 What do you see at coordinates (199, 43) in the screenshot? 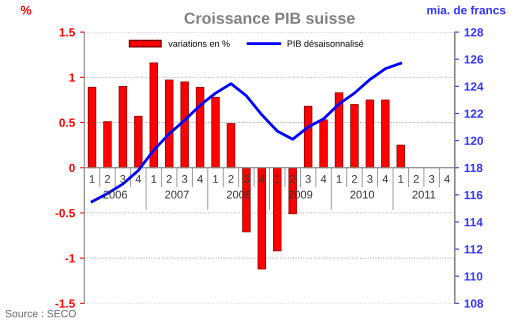
I see `legend-label: variations en %` at bounding box center [199, 43].